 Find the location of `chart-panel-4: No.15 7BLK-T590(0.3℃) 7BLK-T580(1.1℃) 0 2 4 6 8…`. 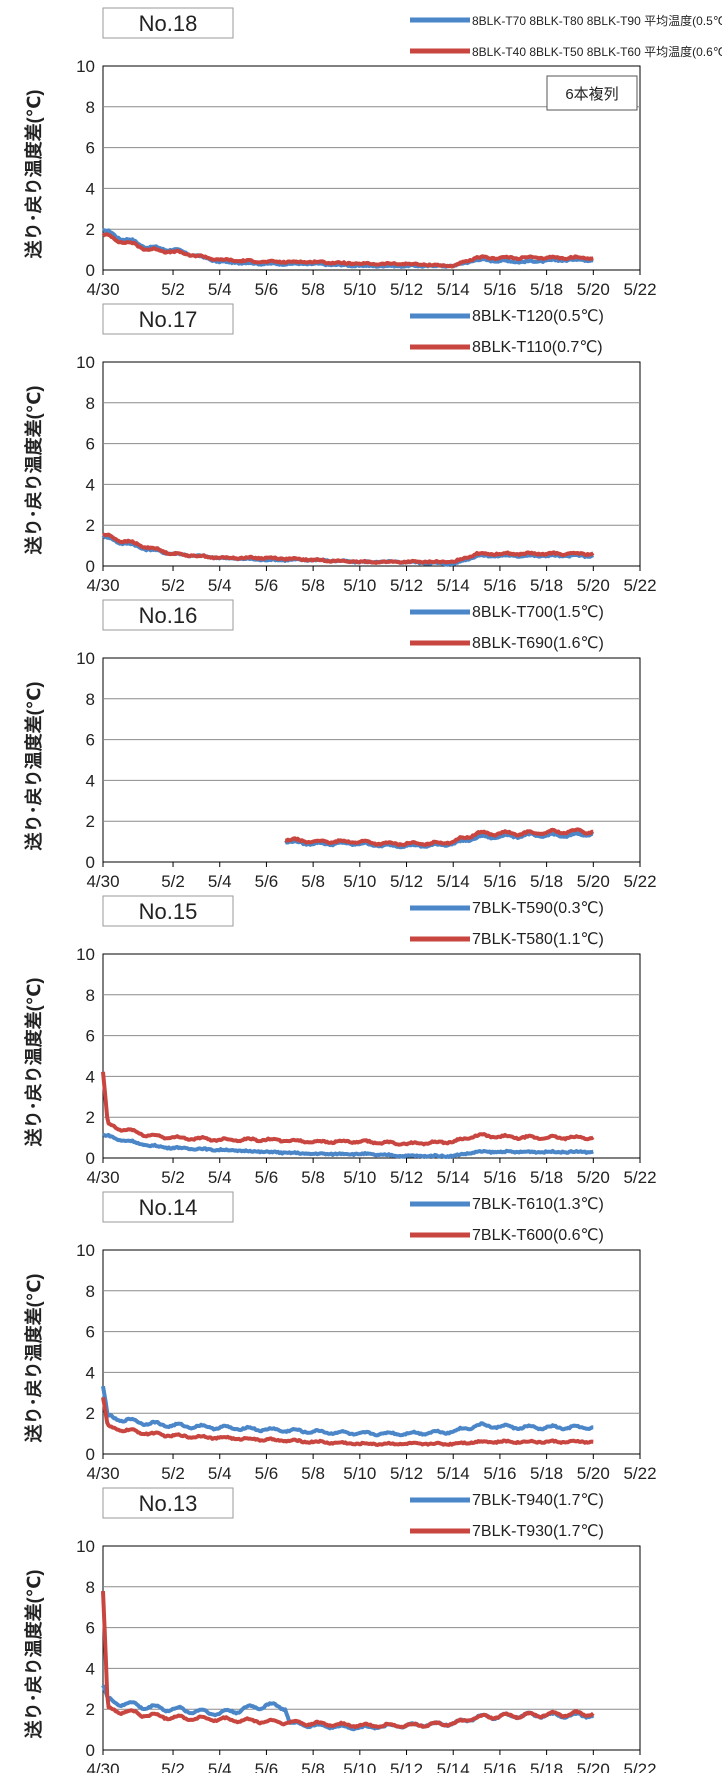

chart-panel-4: No.15 7BLK-T590(0.3℃) 7BLK-T580(1.1℃) 0 2 4 6 8… is located at coordinates (340, 1041).